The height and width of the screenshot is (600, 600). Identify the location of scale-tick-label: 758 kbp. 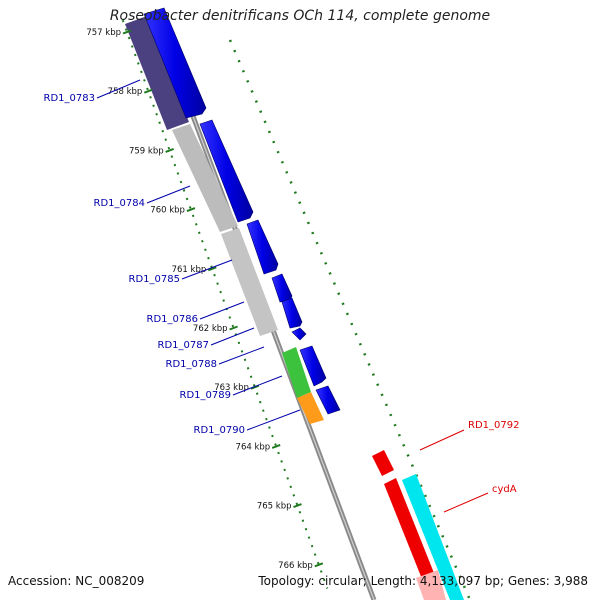
(125, 92).